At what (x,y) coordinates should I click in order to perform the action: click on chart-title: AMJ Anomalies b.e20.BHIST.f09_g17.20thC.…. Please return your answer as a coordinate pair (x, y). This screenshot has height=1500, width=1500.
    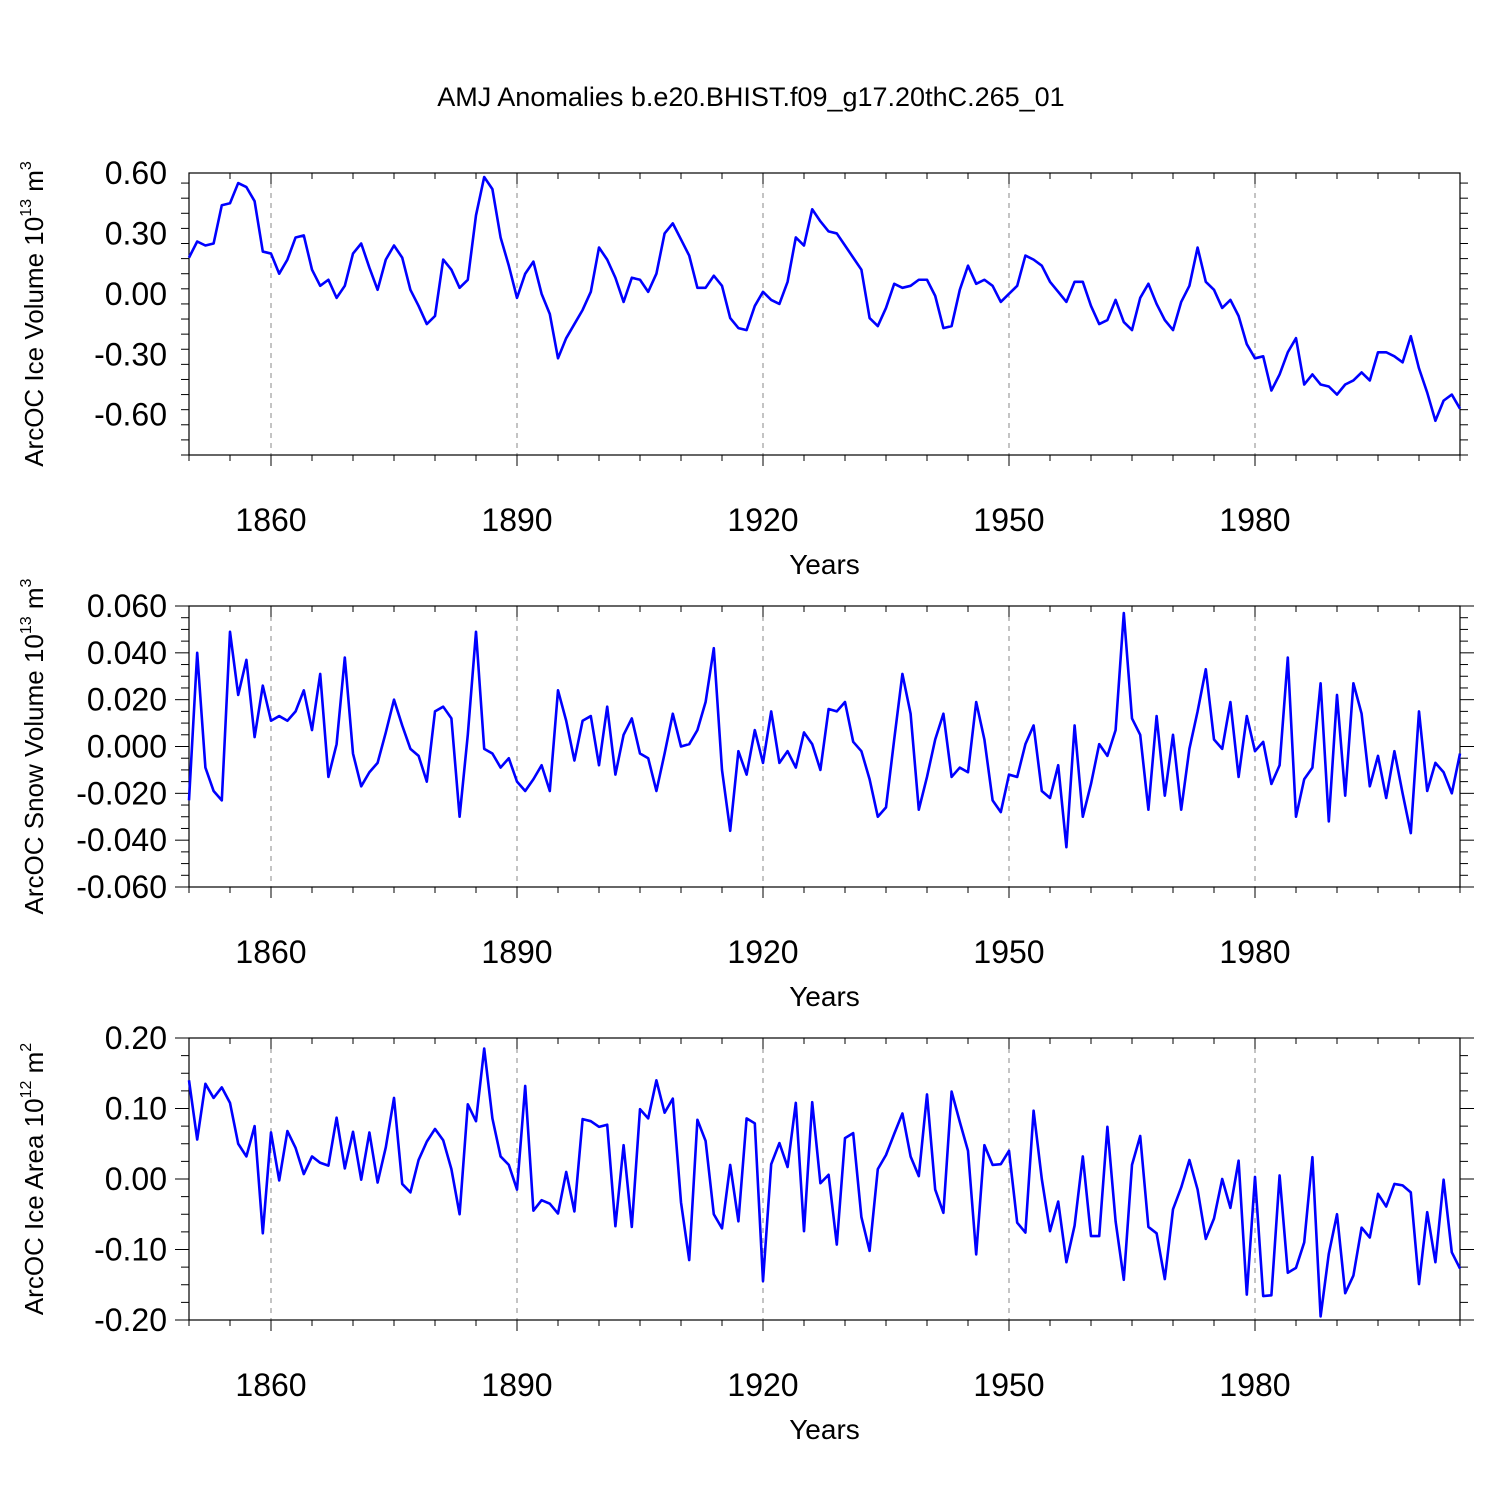
    Looking at the image, I should click on (750, 97).